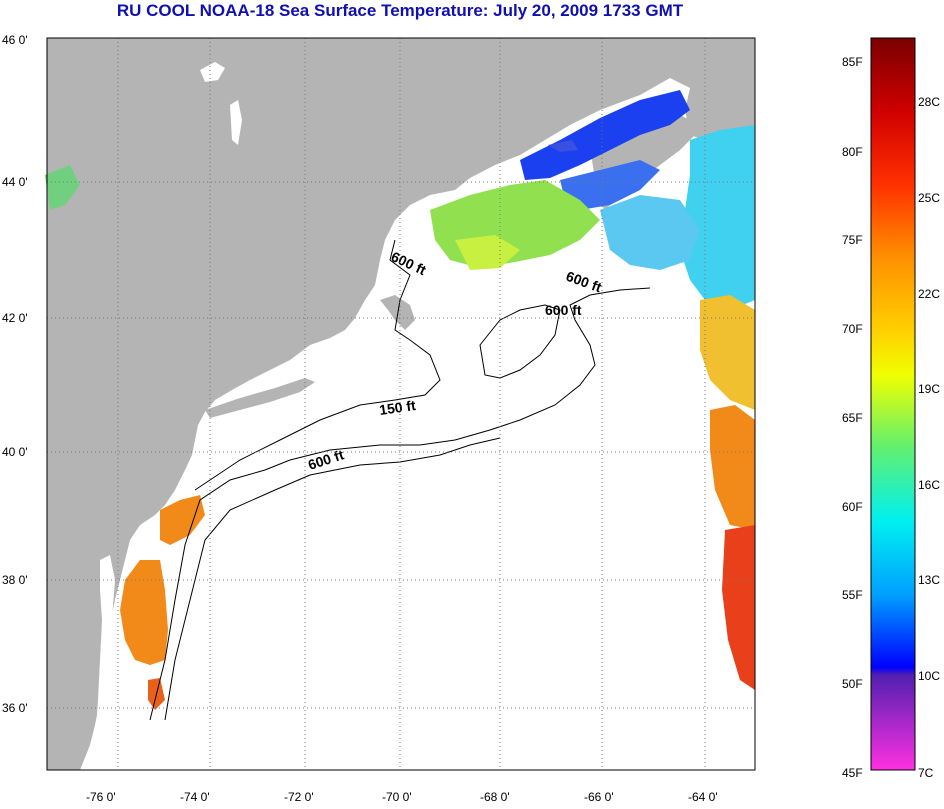 The width and height of the screenshot is (944, 809). I want to click on lon-label: -66 0', so click(599, 797).